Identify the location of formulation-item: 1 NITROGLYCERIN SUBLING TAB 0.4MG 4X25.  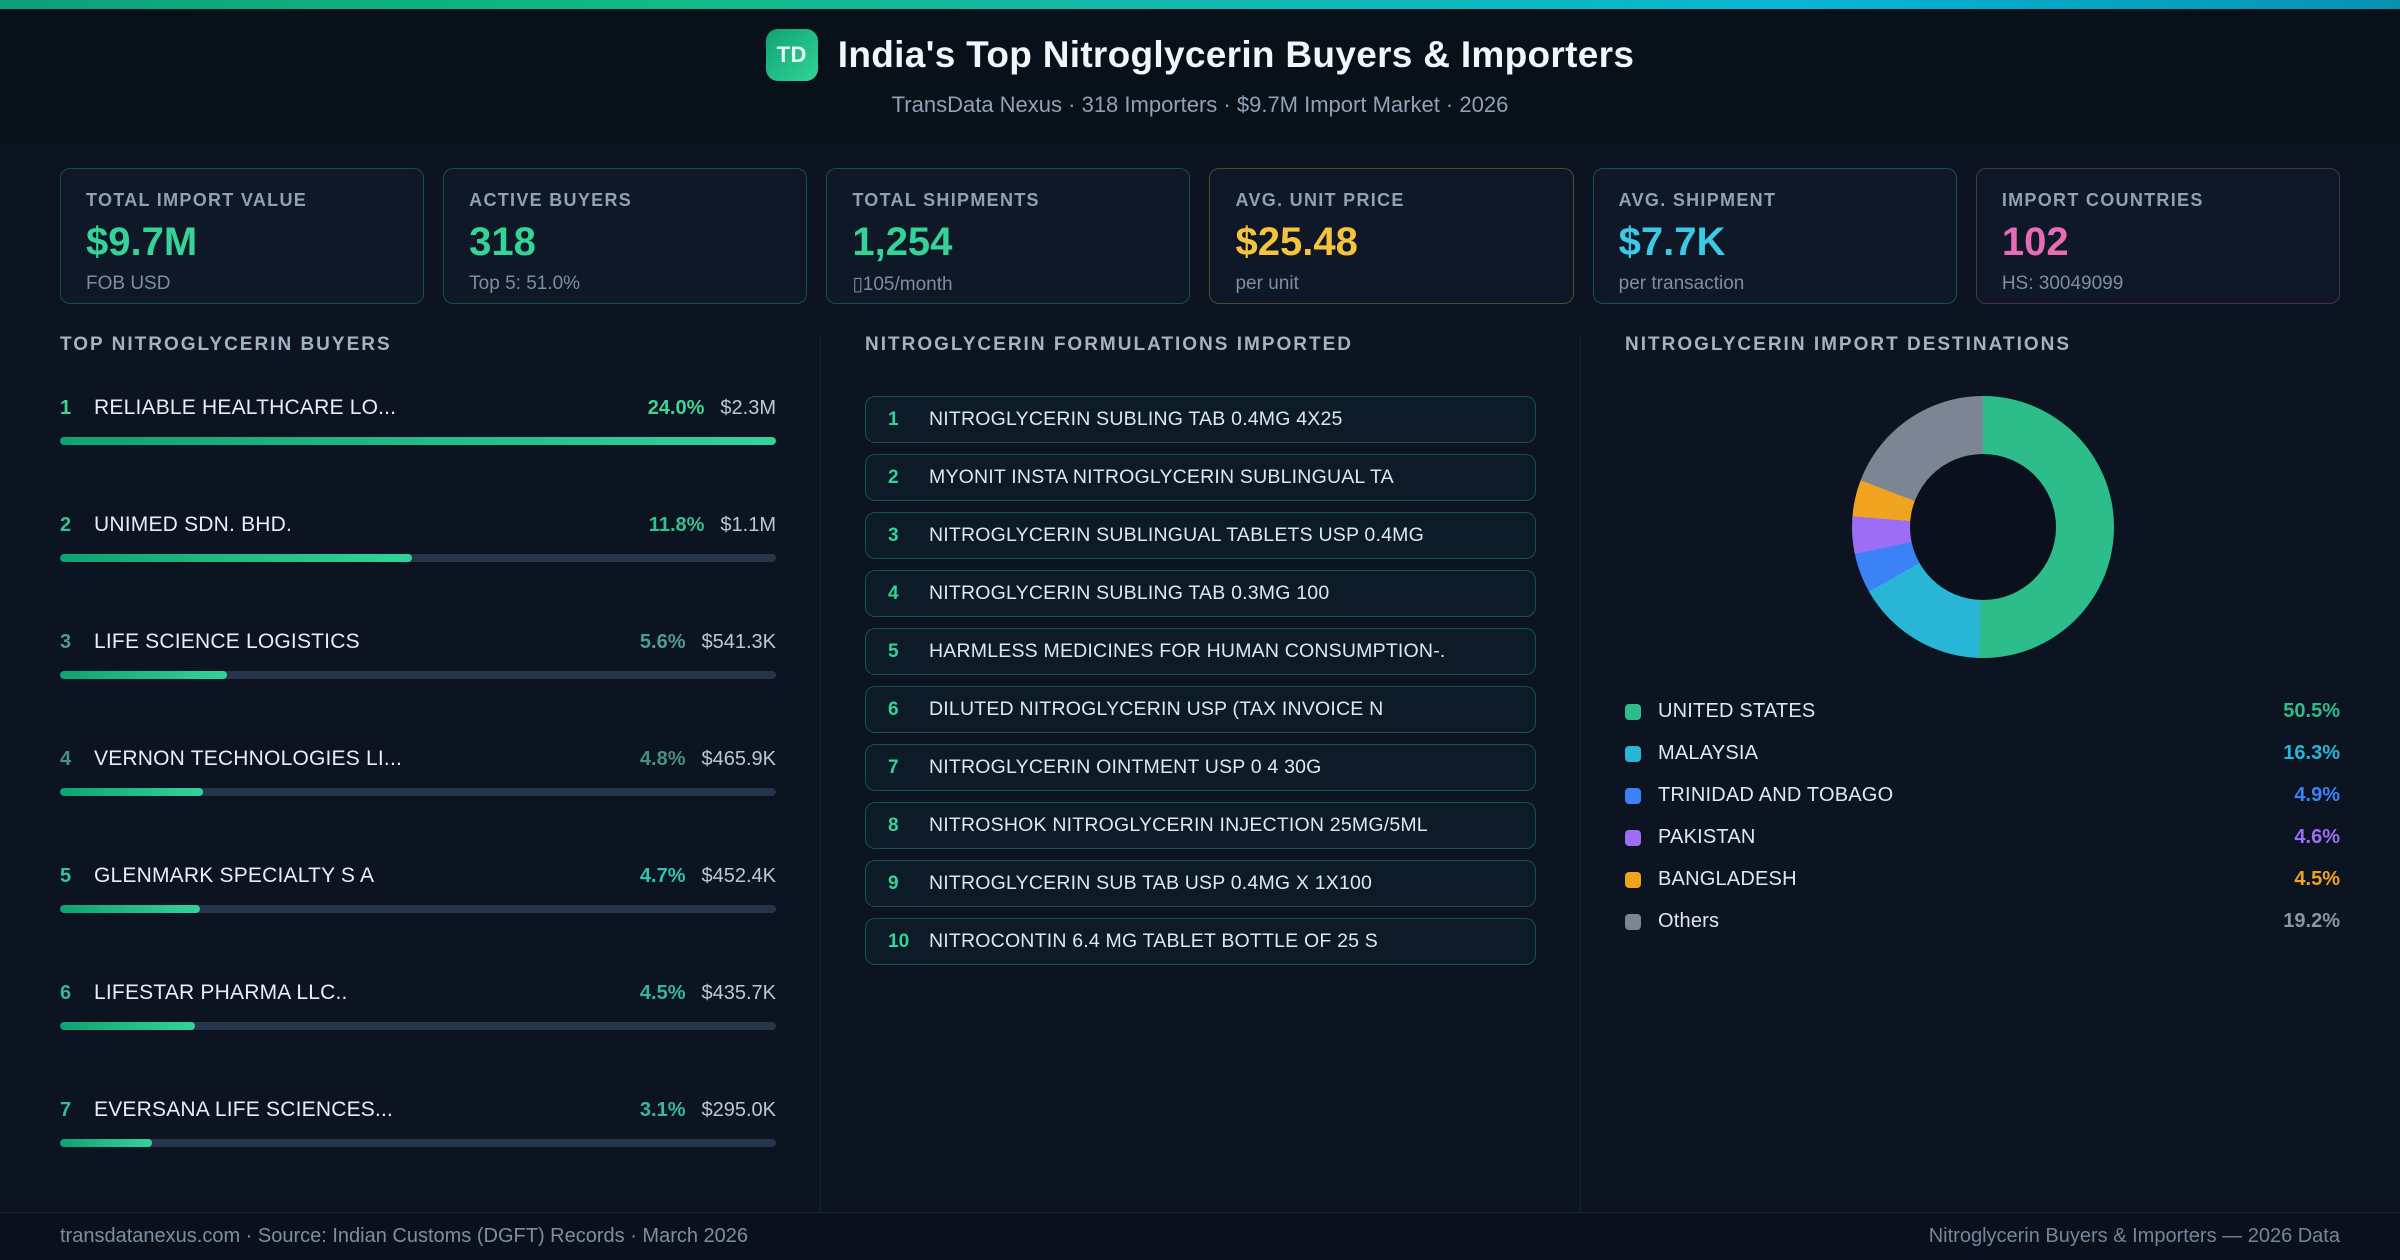
(1200, 419).